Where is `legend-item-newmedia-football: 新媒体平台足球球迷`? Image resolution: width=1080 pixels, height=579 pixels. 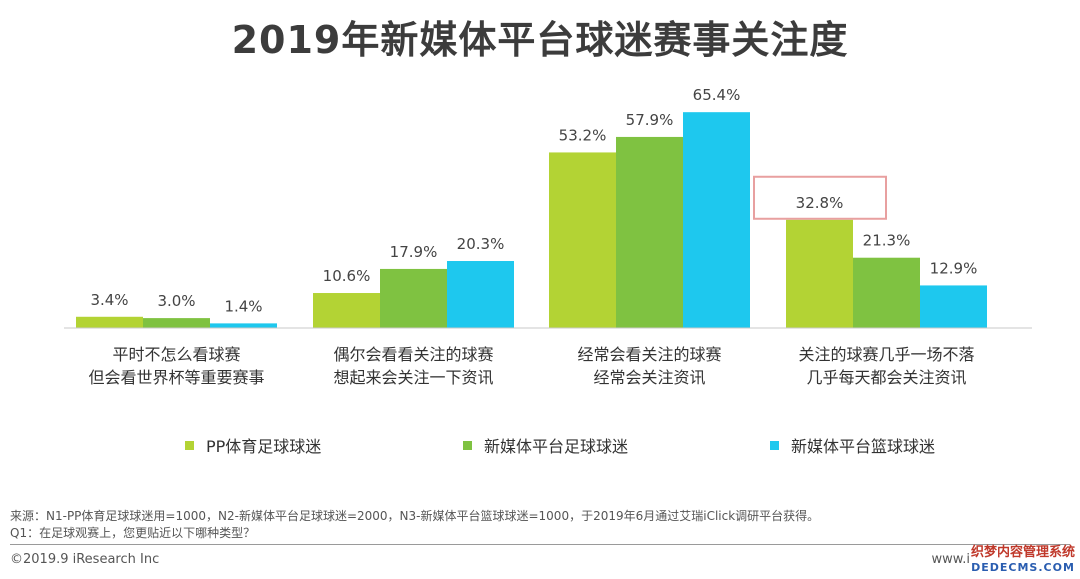
legend-item-newmedia-football: 新媒体平台足球球迷 is located at coordinates (545, 445).